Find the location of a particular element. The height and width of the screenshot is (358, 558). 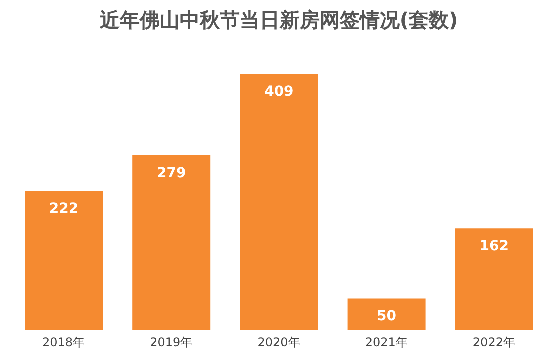

x-tick-label: 2019年 is located at coordinates (171, 343).